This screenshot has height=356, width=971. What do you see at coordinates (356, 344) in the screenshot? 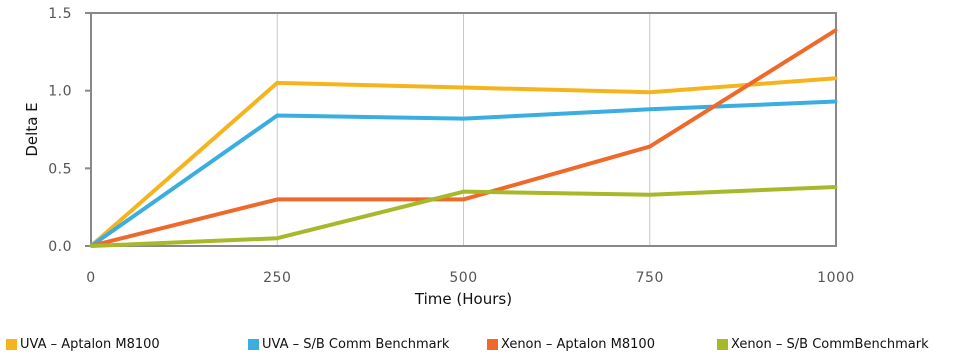
I see `legend-label: UVA – S/B Comm Benchmark` at bounding box center [356, 344].